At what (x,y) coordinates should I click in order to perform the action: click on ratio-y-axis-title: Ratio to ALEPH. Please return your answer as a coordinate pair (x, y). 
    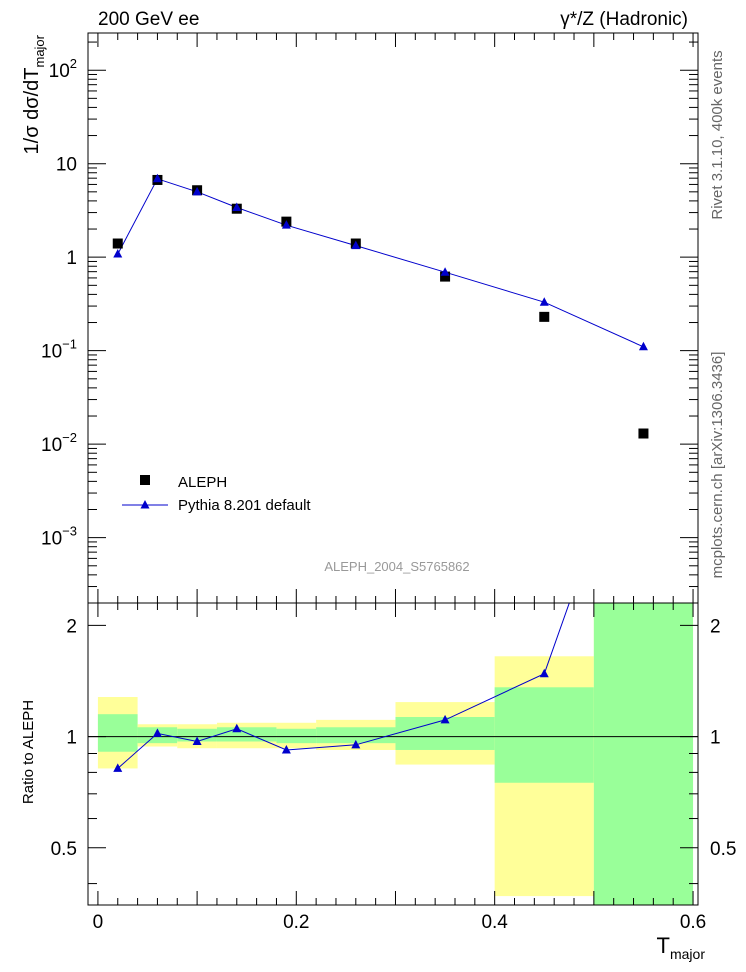
    Looking at the image, I should click on (28, 752).